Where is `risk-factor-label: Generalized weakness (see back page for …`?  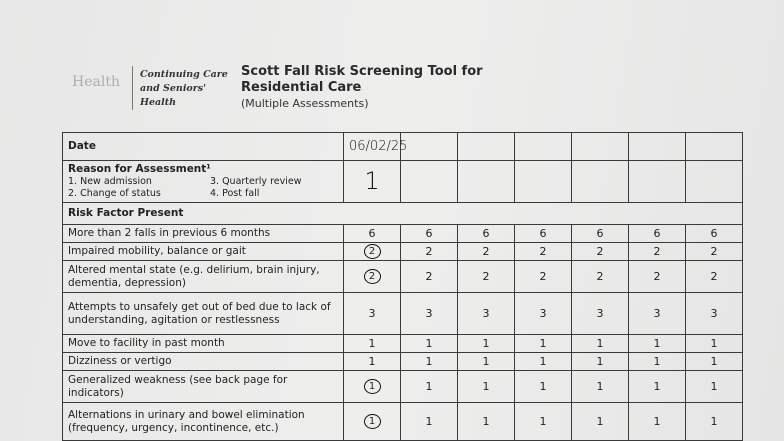
risk-factor-label: Generalized weakness (see back page for … is located at coordinates (203, 386).